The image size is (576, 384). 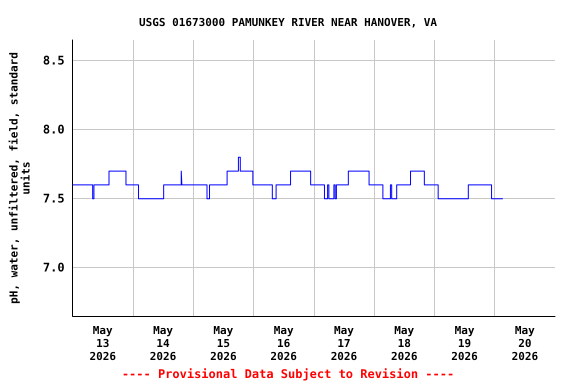 I want to click on x-tick-label: May 18 2026, so click(x=404, y=343).